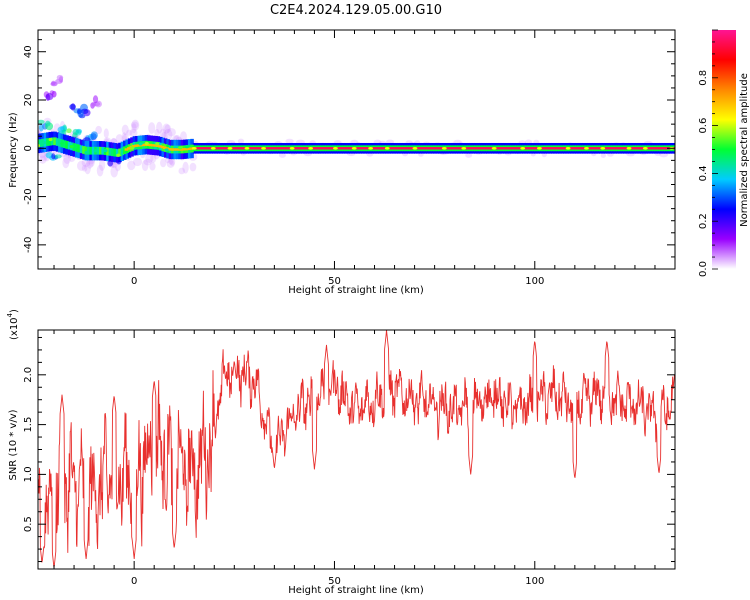 The image size is (750, 600). What do you see at coordinates (703, 173) in the screenshot?
I see `colorbar-tick-label: 0.4` at bounding box center [703, 173].